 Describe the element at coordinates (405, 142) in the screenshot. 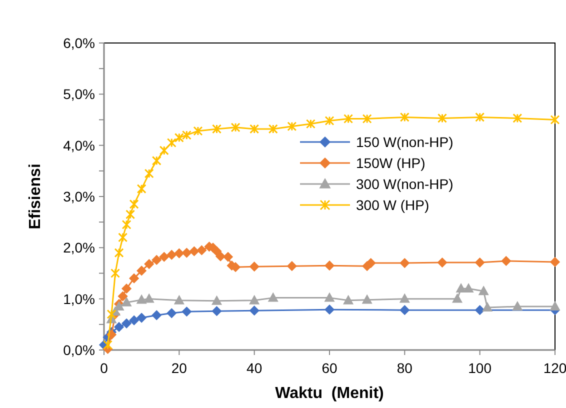

I see `legend-label: 150 W(non-HP)` at that location.